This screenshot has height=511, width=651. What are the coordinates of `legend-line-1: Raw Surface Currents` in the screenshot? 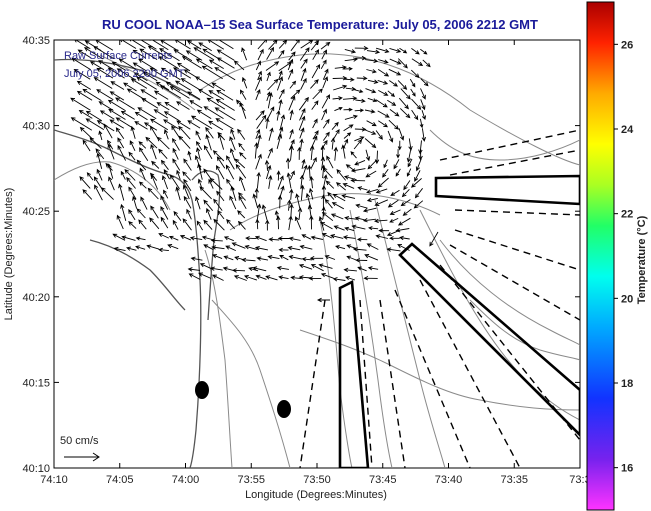 It's located at (118, 56).